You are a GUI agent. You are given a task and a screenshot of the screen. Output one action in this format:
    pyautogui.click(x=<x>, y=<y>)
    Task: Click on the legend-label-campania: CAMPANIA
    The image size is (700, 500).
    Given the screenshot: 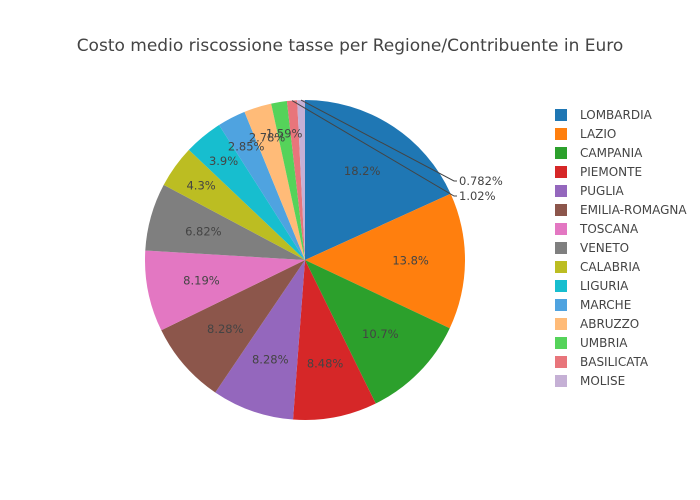 What is the action you would take?
    pyautogui.click(x=611, y=153)
    